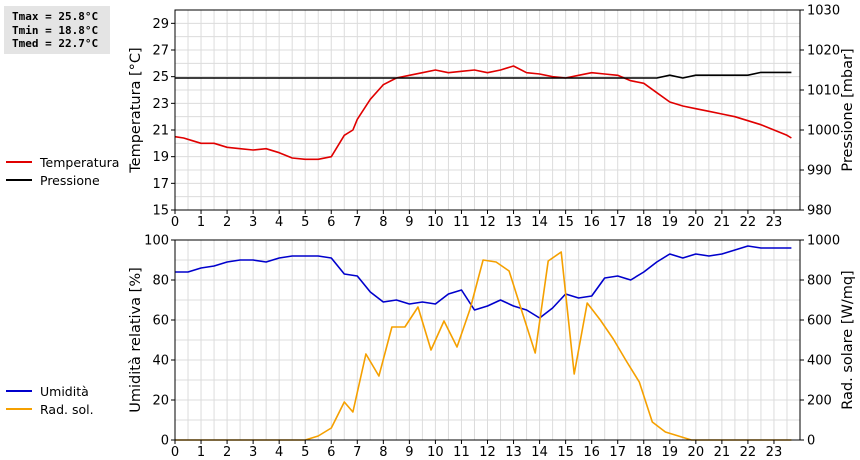 Image resolution: width=860 pixels, height=460 pixels. Describe the element at coordinates (483, 113) in the screenshot. I see `series-line-temperatura` at that location.